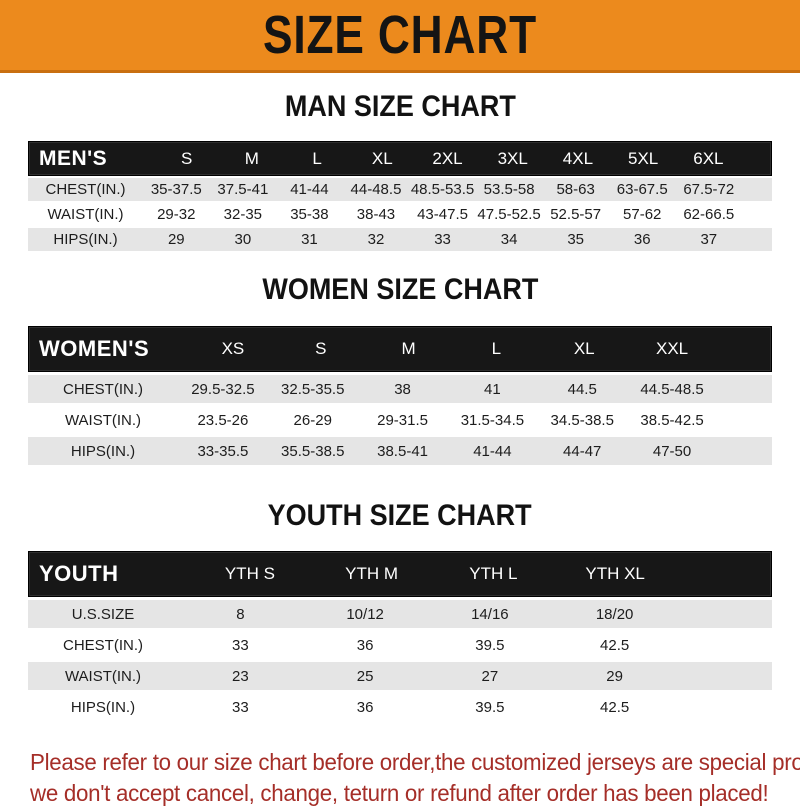 This screenshot has height=809, width=800. What do you see at coordinates (672, 420) in the screenshot?
I see `women-cell-waist-in-xxl: 38.5-42.5` at bounding box center [672, 420].